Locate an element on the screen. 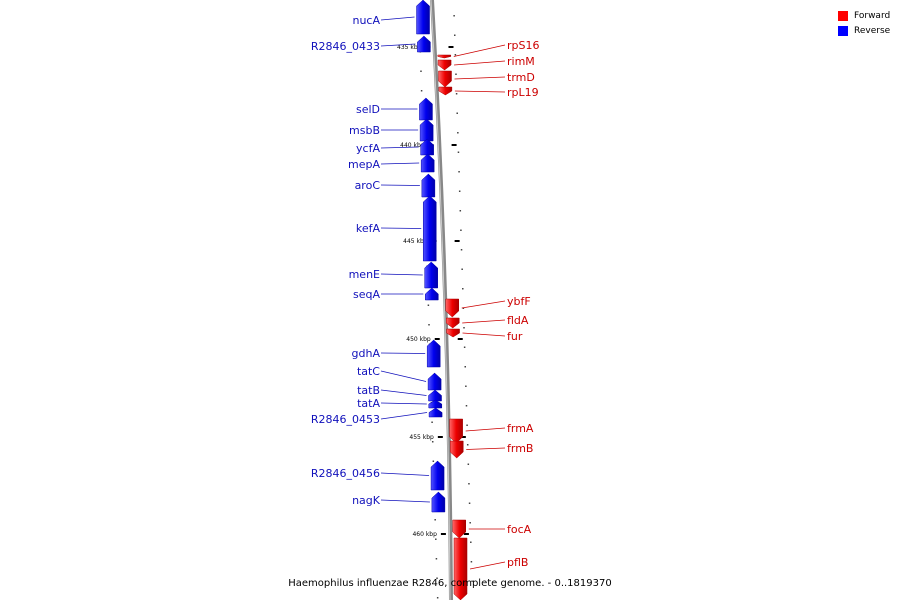 The width and height of the screenshot is (900, 600). legend-reverse-label: Reverse is located at coordinates (872, 30).